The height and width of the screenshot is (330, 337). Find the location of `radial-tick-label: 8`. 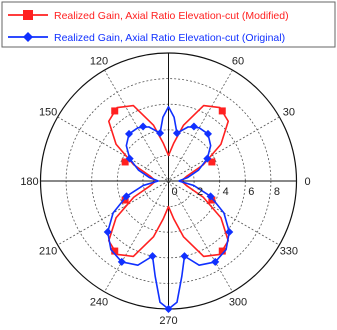

radial-tick-label: 8 is located at coordinates (277, 192).